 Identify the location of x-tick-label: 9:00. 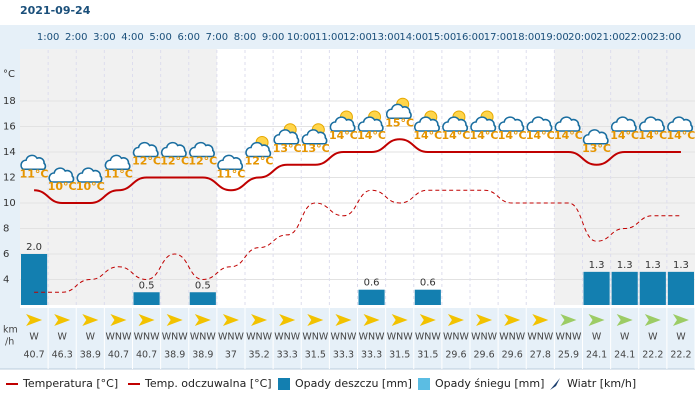
(273, 37).